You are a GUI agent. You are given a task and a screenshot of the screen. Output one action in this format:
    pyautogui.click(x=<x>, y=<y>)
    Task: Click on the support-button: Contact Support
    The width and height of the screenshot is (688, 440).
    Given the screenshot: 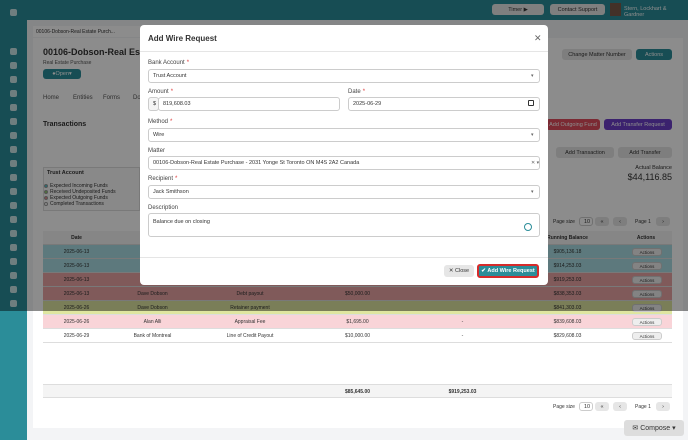 What is the action you would take?
    pyautogui.click(x=577, y=9)
    